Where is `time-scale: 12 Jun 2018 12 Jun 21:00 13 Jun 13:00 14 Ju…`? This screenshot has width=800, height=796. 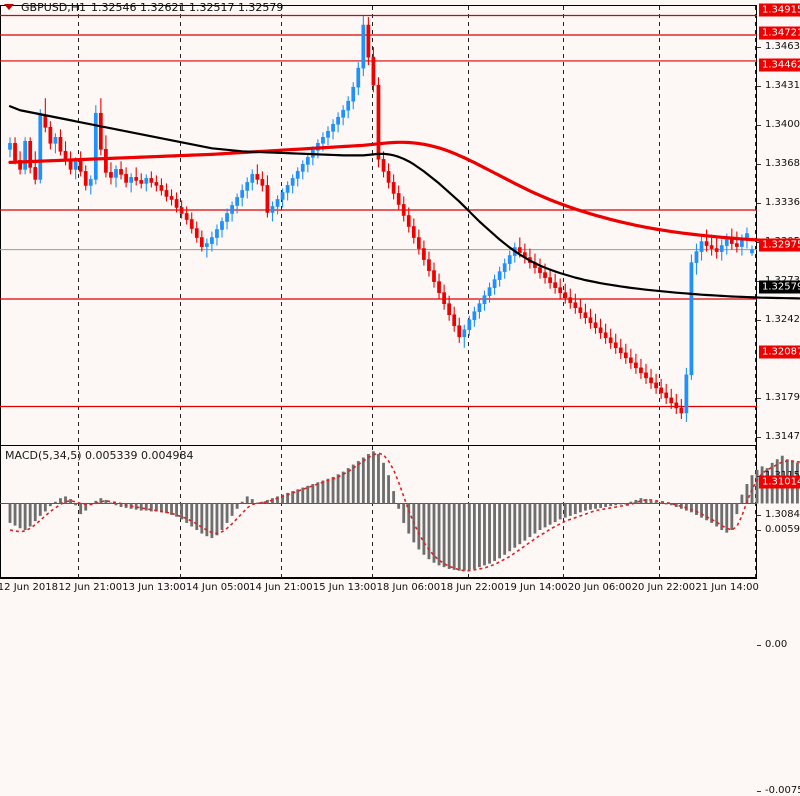 time-scale: 12 Jun 2018 12 Jun 21:00 13 Jun 13:00 14 Ju… is located at coordinates (379, 589).